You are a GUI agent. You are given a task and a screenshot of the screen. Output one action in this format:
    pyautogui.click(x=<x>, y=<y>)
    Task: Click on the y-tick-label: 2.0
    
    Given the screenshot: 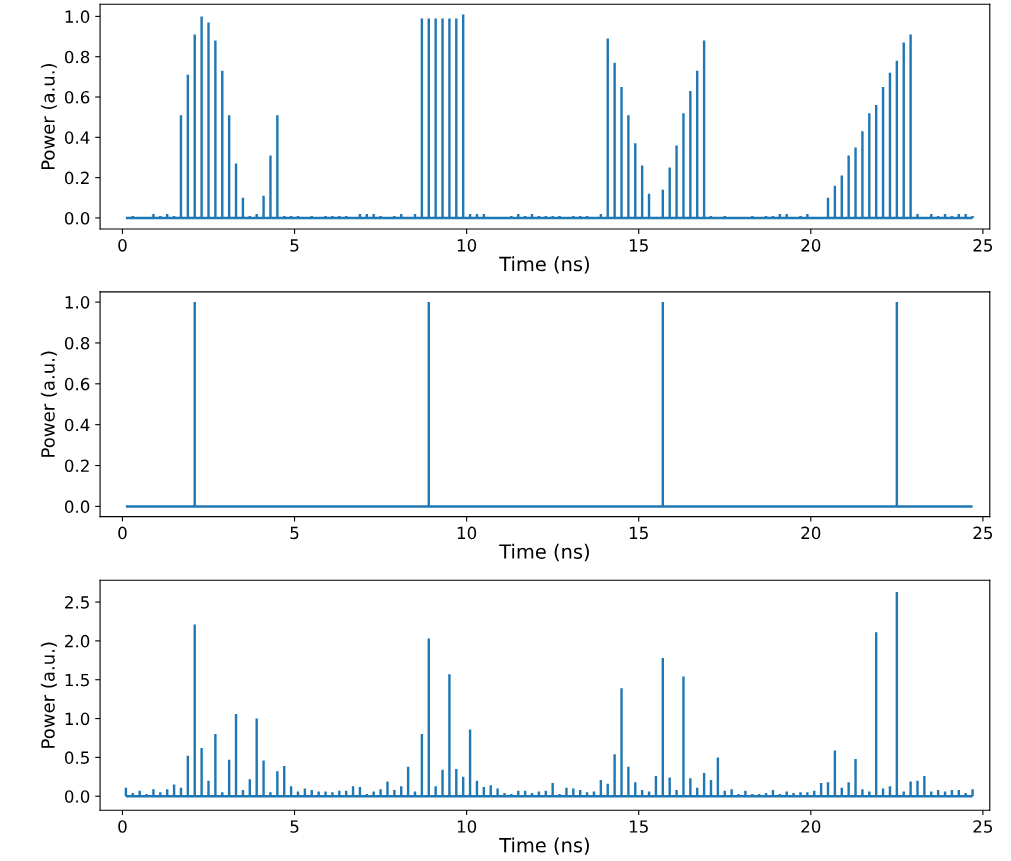 What is the action you would take?
    pyautogui.click(x=77, y=641)
    